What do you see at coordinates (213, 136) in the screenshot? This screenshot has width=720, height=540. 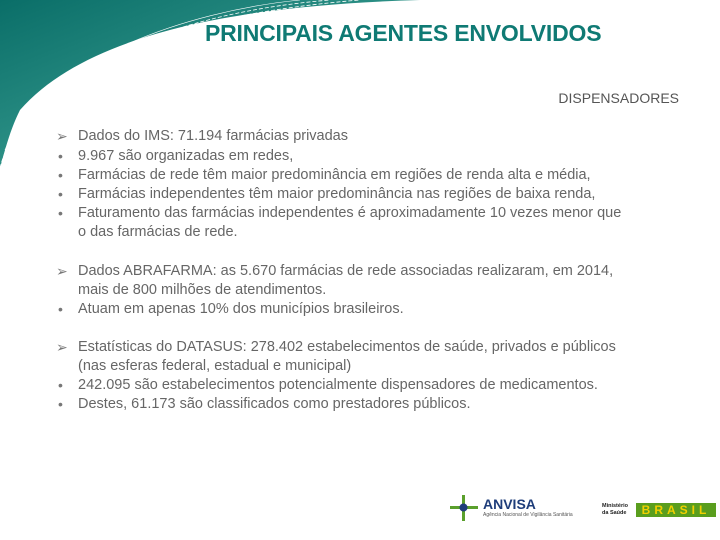 I see `bullet-text: Dados do IMS: 71.194 farmácias privadas` at bounding box center [213, 136].